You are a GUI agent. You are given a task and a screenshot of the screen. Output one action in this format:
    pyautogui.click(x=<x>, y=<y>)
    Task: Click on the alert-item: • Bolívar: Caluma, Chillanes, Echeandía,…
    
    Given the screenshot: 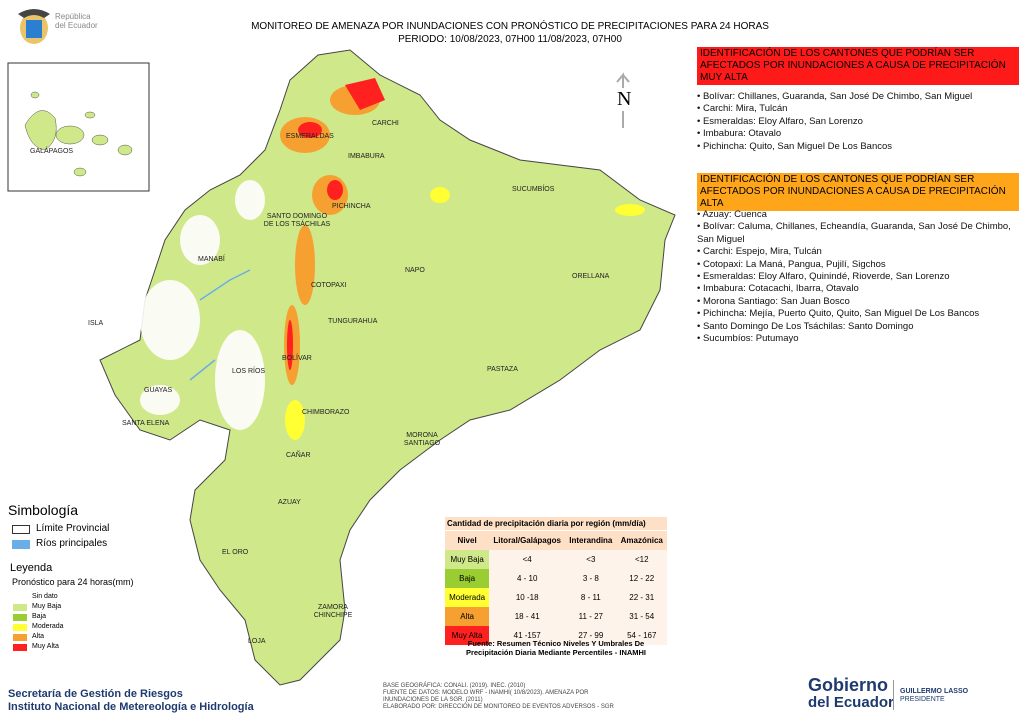 What is the action you would take?
    pyautogui.click(x=854, y=233)
    